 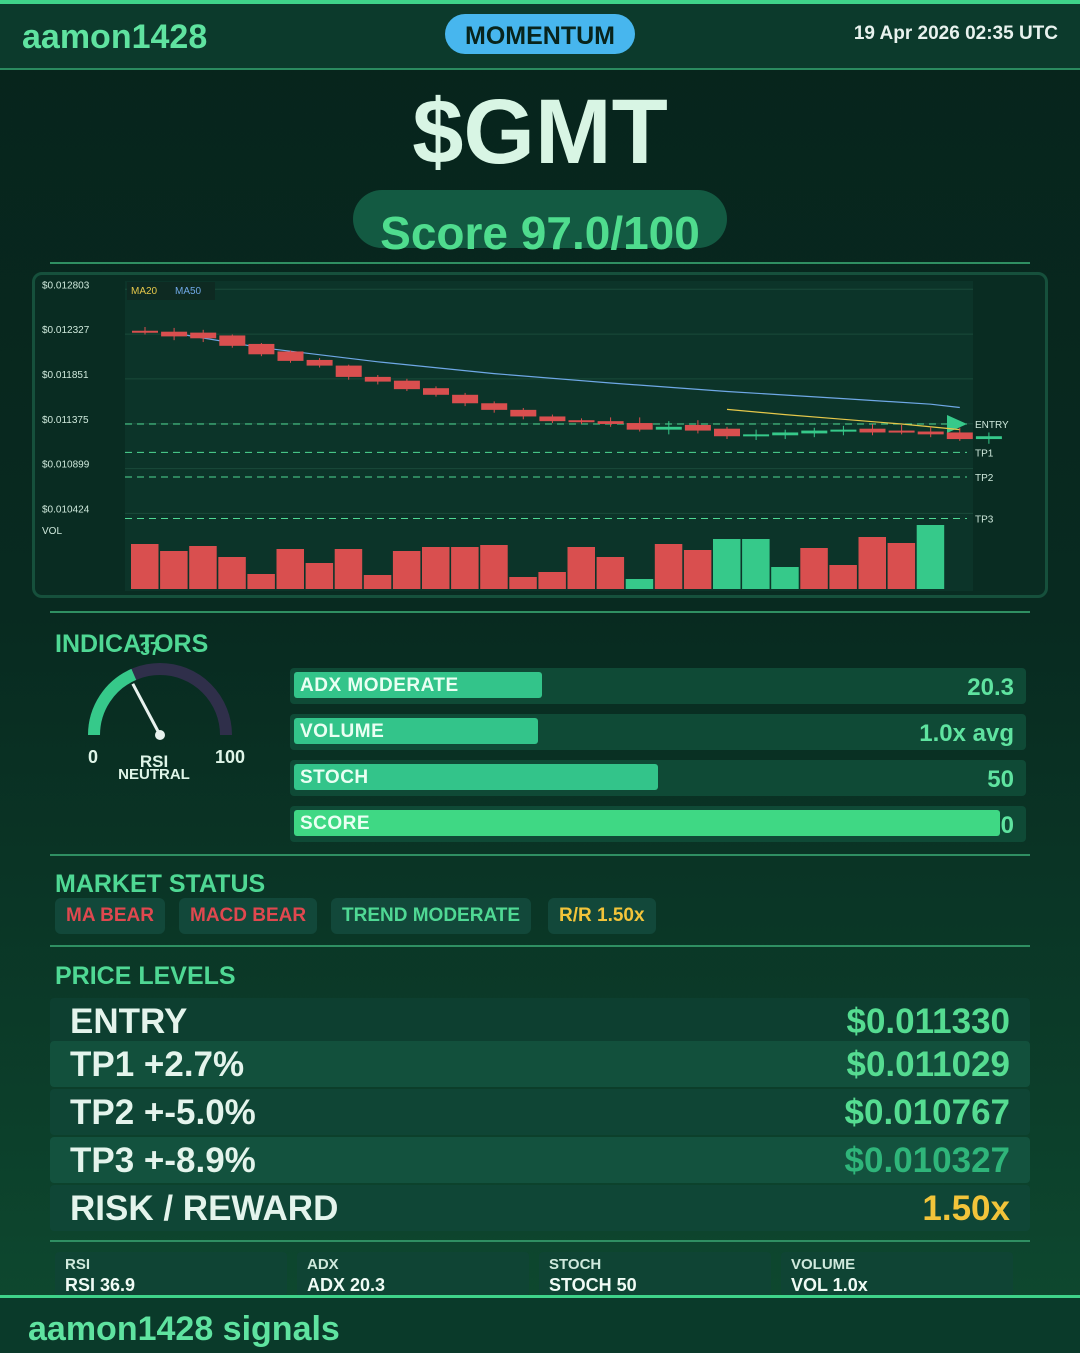 What do you see at coordinates (204, 1208) in the screenshot?
I see `level-label: RISK / REWARD` at bounding box center [204, 1208].